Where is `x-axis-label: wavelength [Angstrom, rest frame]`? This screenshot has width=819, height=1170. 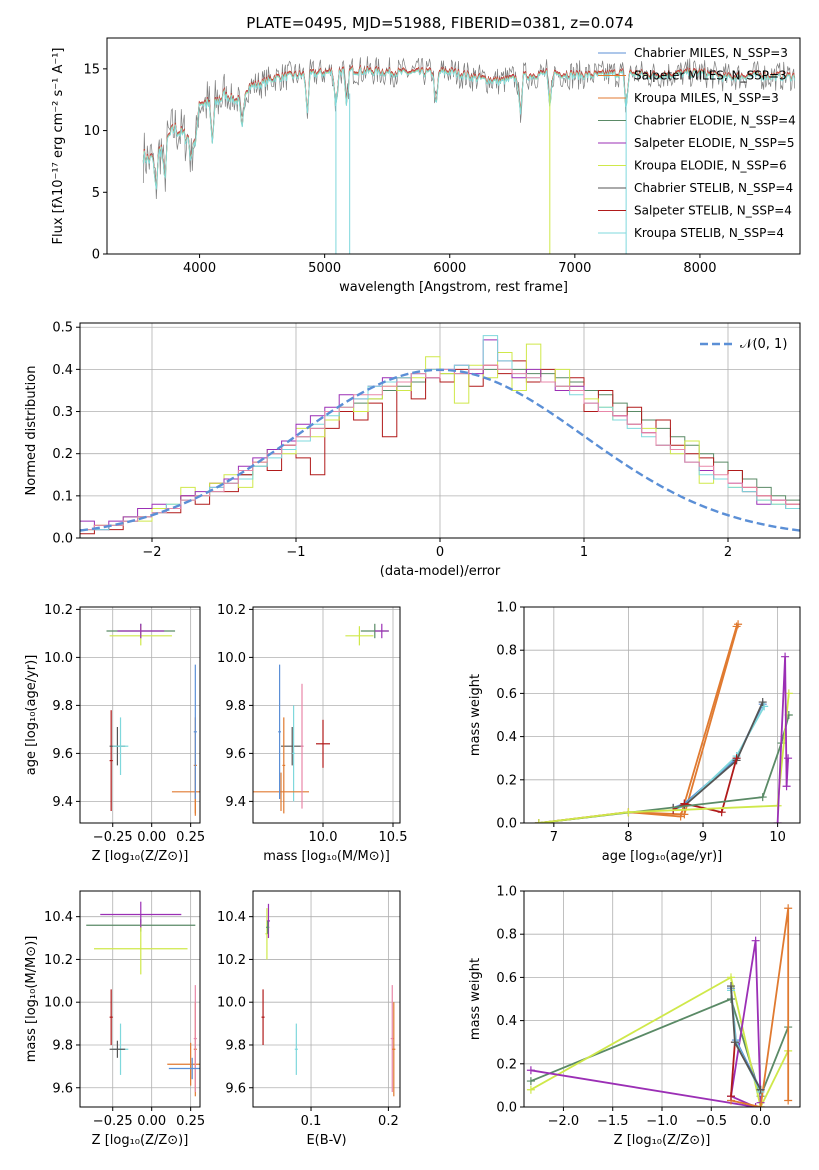 x-axis-label: wavelength [Angstrom, rest frame] is located at coordinates (453, 287).